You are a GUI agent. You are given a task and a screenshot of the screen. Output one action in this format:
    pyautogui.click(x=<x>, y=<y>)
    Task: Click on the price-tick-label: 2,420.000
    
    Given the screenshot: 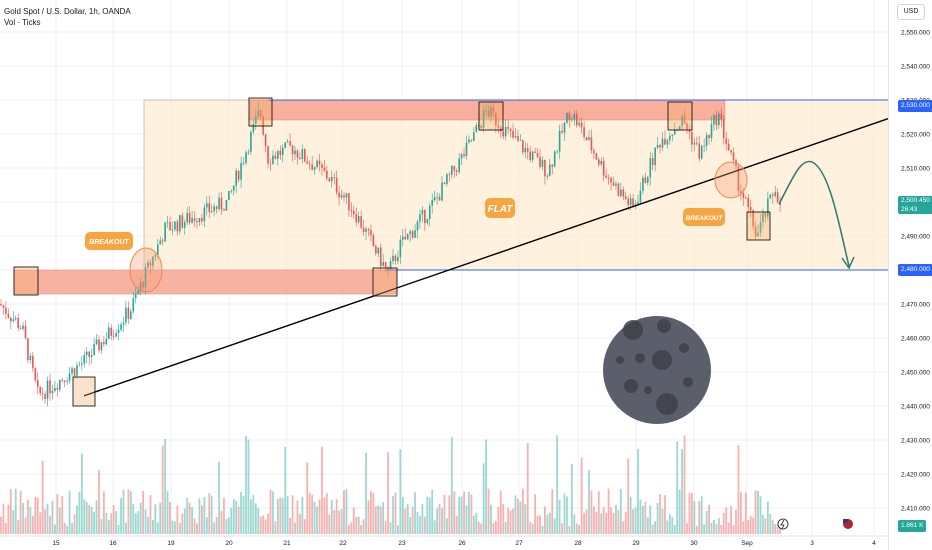 What is the action you would take?
    pyautogui.click(x=915, y=475)
    